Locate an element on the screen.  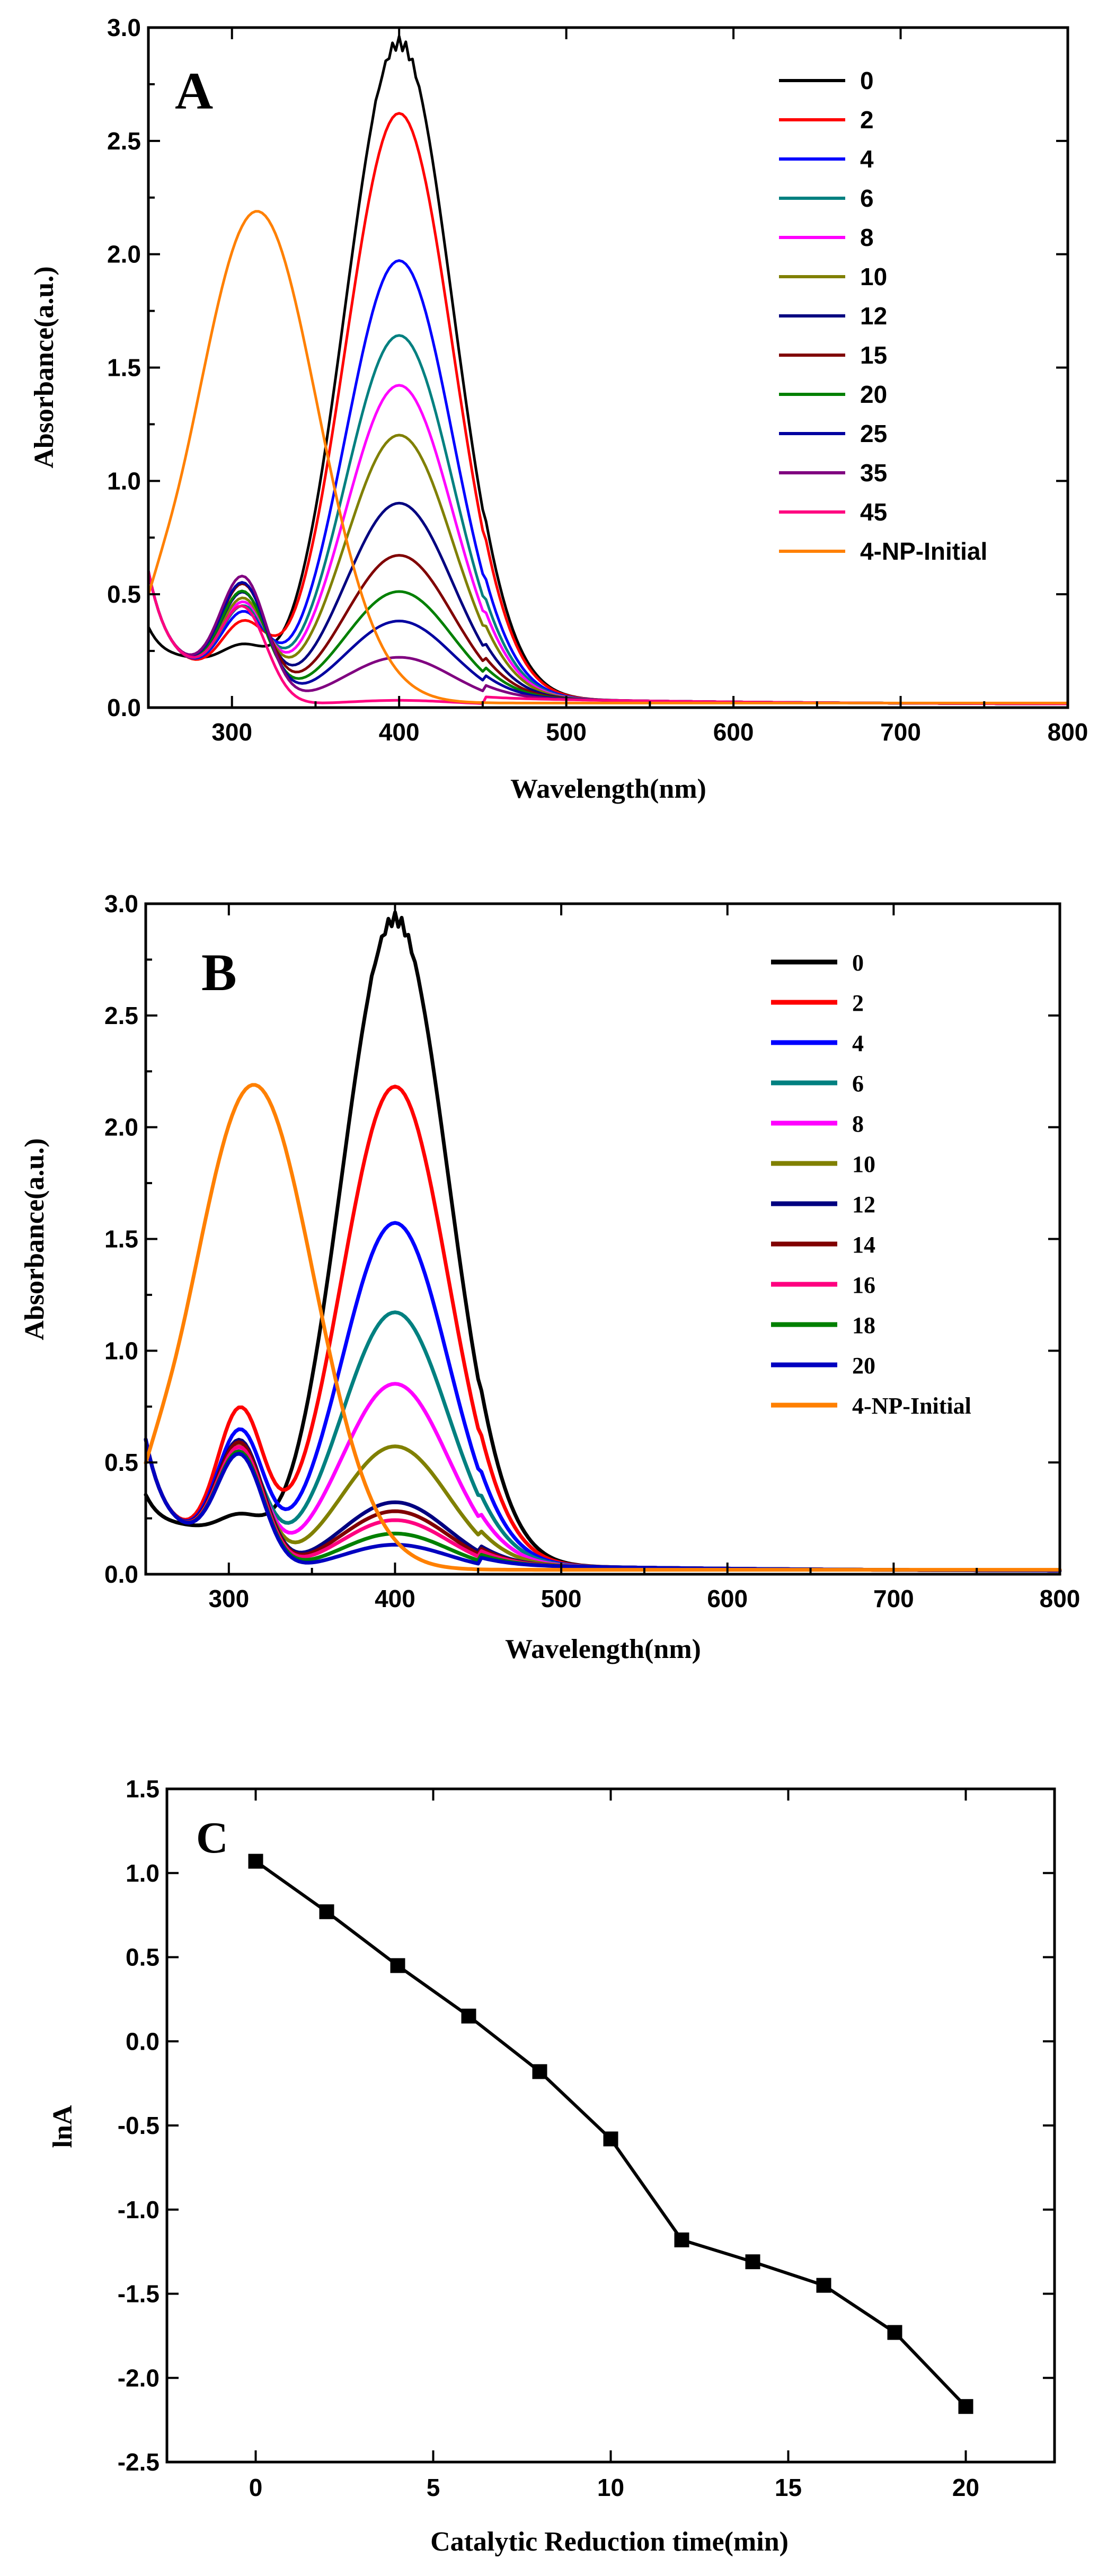
panel-a-legend: 0 2 4 6 8 10 12 15 20 25 35 45 4-NP-Initial is located at coordinates (883, 316).